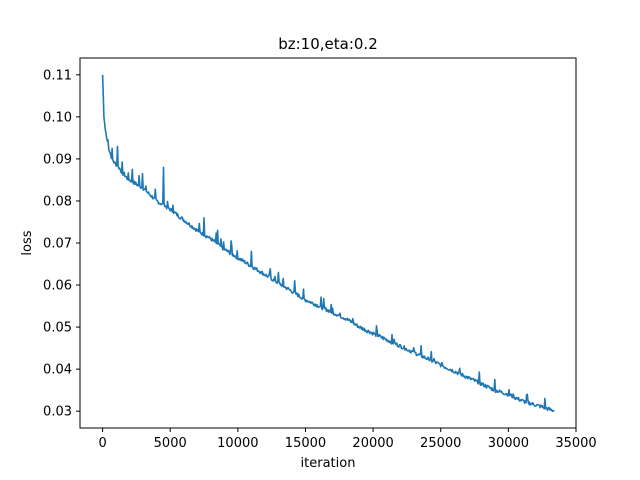 Image resolution: width=640 pixels, height=480 pixels. What do you see at coordinates (57, 244) in the screenshot?
I see `y-tick-label: 0.07` at bounding box center [57, 244].